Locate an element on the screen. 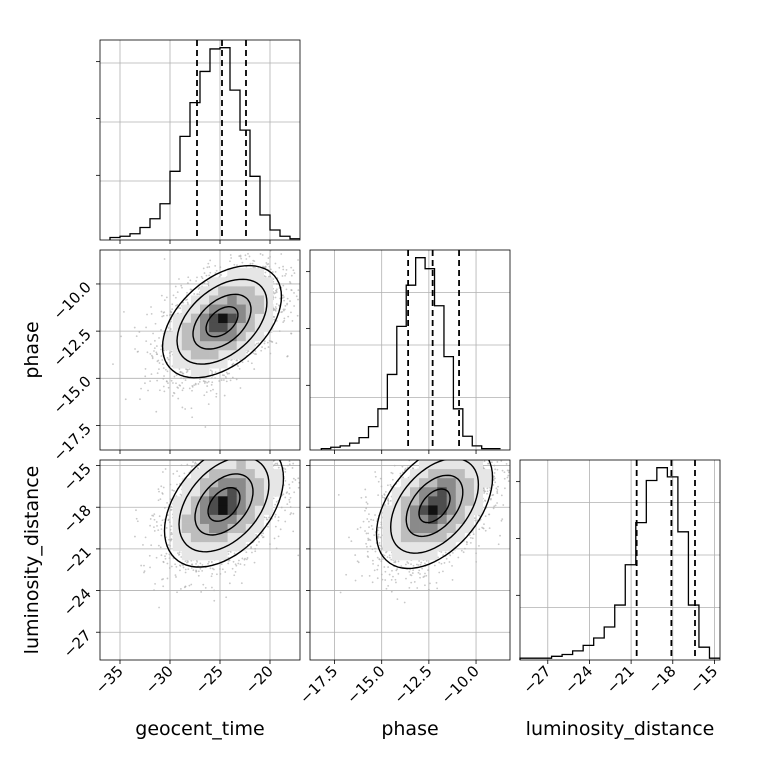 The width and height of the screenshot is (760, 760). density-geocent_time-phase-frame is located at coordinates (200, 350).